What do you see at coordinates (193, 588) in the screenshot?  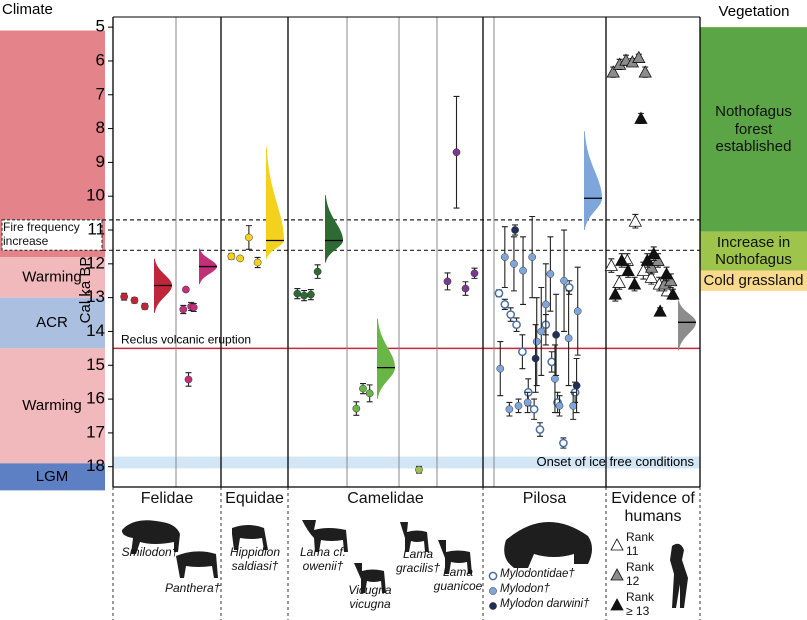 I see `species-label: Panthera†` at bounding box center [193, 588].